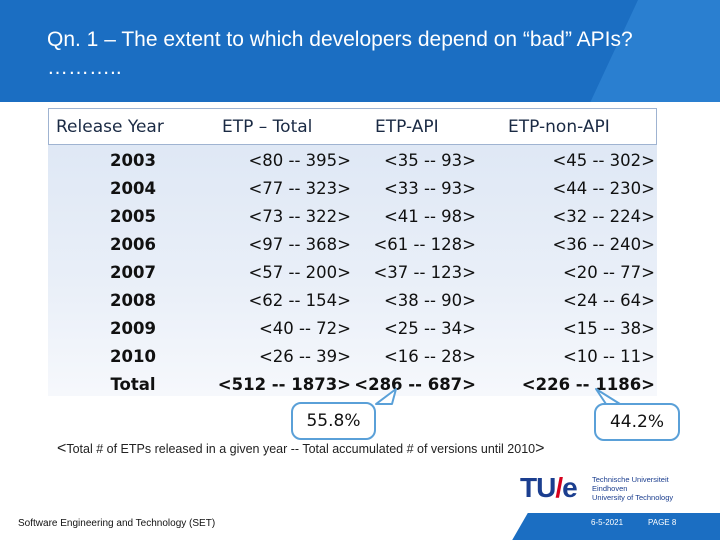 The height and width of the screenshot is (540, 720). Describe the element at coordinates (429, 328) in the screenshot. I see `cell-etp-api: <25 -- 34>` at that location.